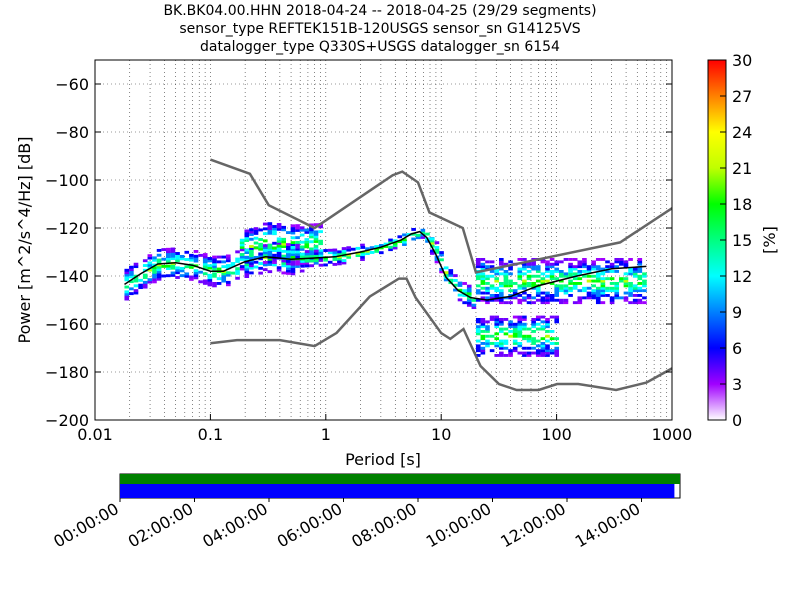 The width and height of the screenshot is (800, 600). Describe the element at coordinates (326, 434) in the screenshot. I see `x-tick-label: 1` at that location.